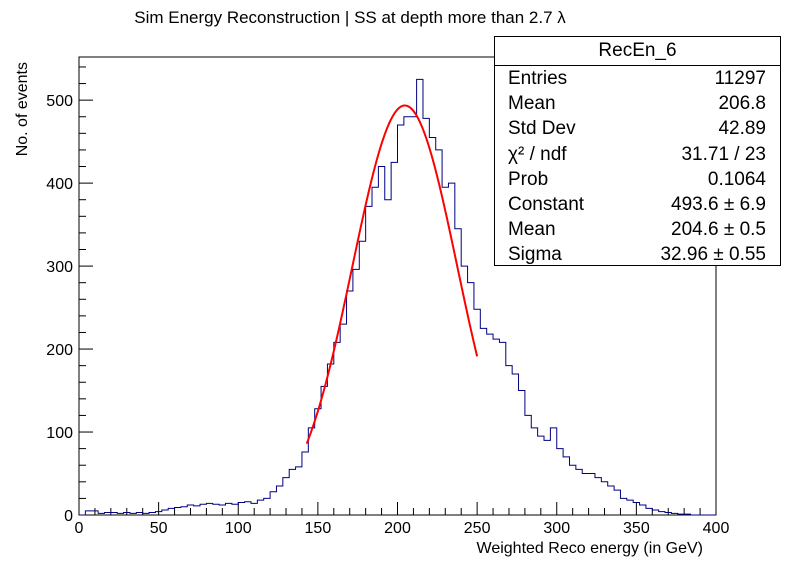 The width and height of the screenshot is (796, 572). I want to click on y-tick-label: 400, so click(59, 184).